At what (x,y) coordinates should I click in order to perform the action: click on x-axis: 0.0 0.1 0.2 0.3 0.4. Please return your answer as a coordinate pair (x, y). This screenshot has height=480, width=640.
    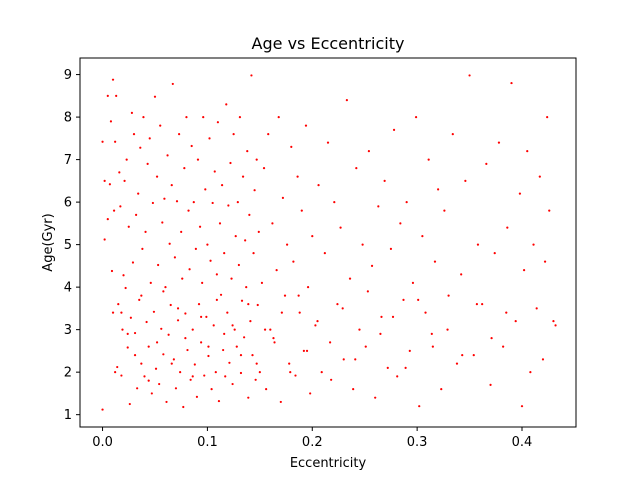
    Looking at the image, I should click on (312, 438).